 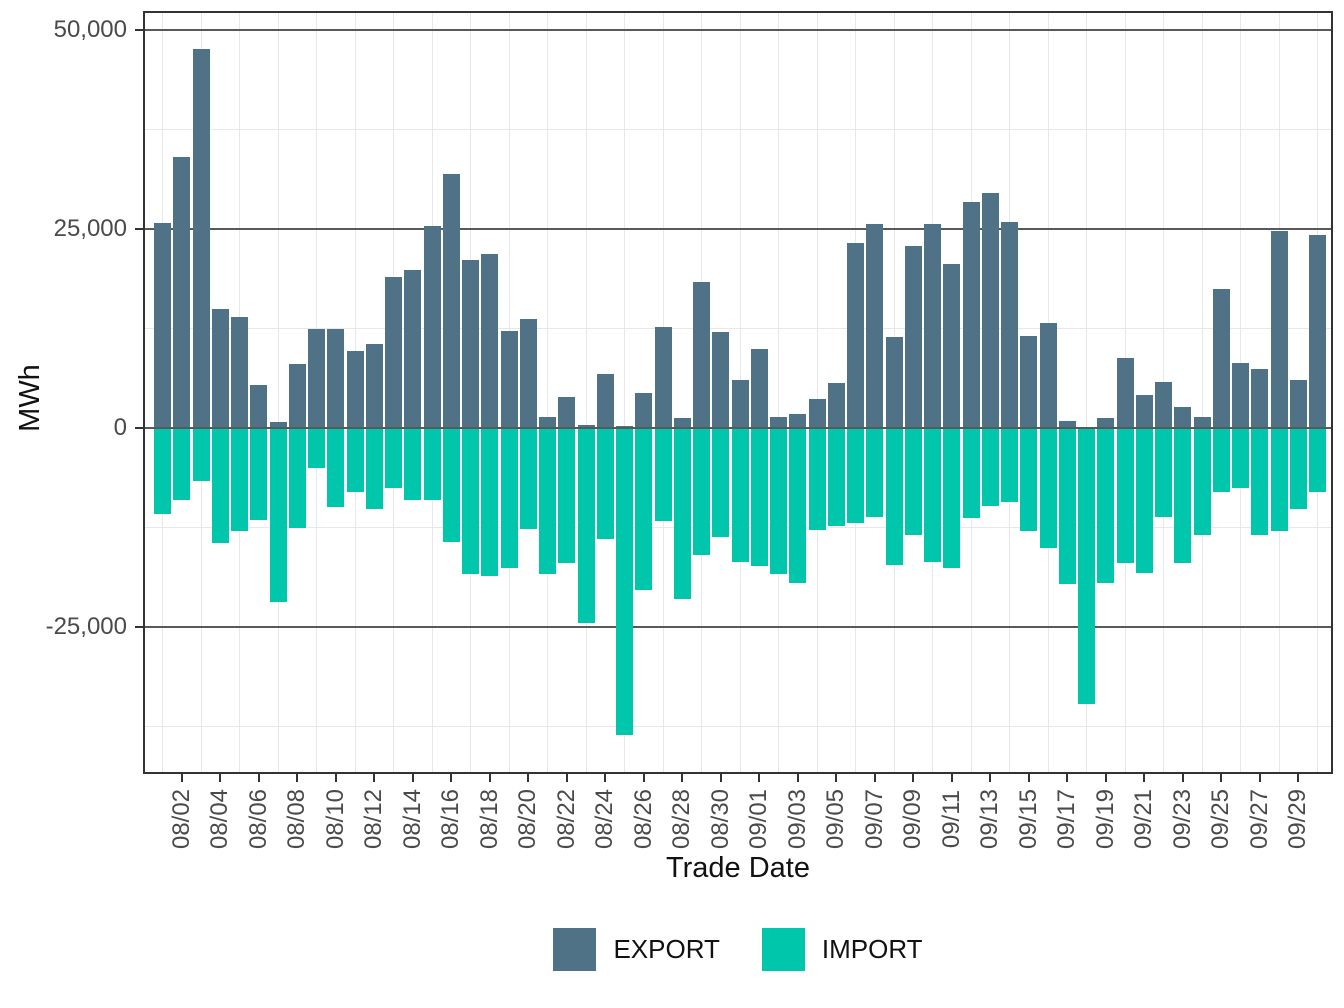 I want to click on x-tick-label: 09/07, so click(x=874, y=819).